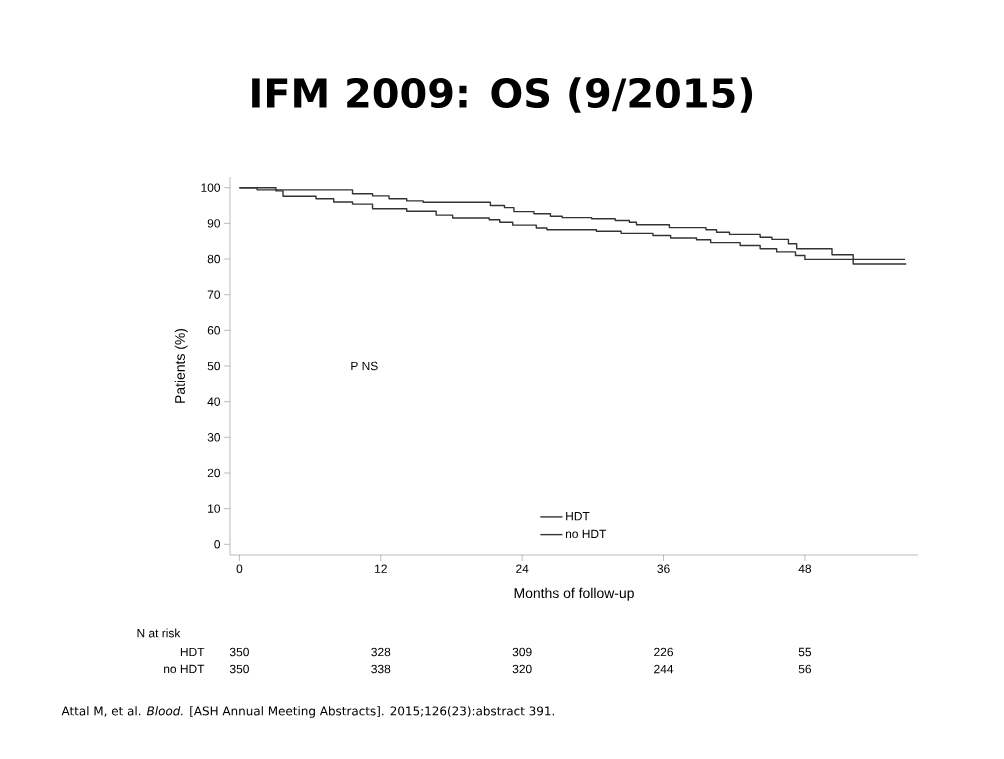 This screenshot has height=759, width=1004. What do you see at coordinates (522, 669) in the screenshot?
I see `text: 320` at bounding box center [522, 669].